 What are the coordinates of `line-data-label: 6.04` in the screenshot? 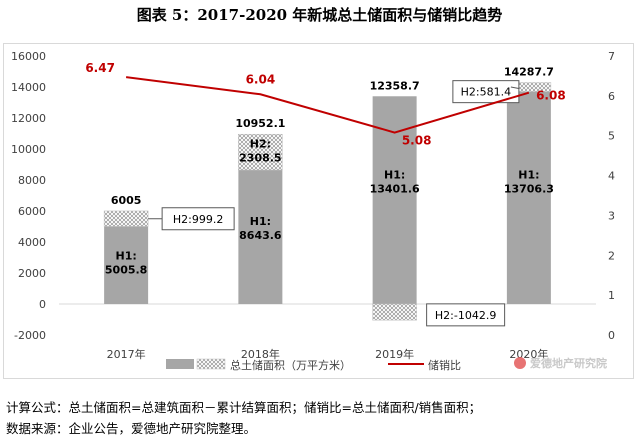 It's located at (261, 79).